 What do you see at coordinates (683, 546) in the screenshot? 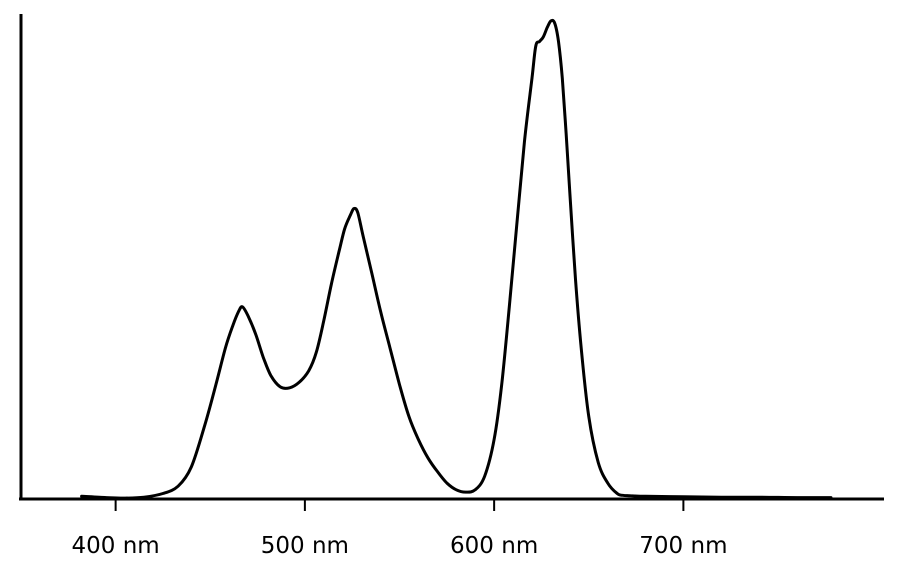
I see `x-tick-label: 700 nm` at bounding box center [683, 546].